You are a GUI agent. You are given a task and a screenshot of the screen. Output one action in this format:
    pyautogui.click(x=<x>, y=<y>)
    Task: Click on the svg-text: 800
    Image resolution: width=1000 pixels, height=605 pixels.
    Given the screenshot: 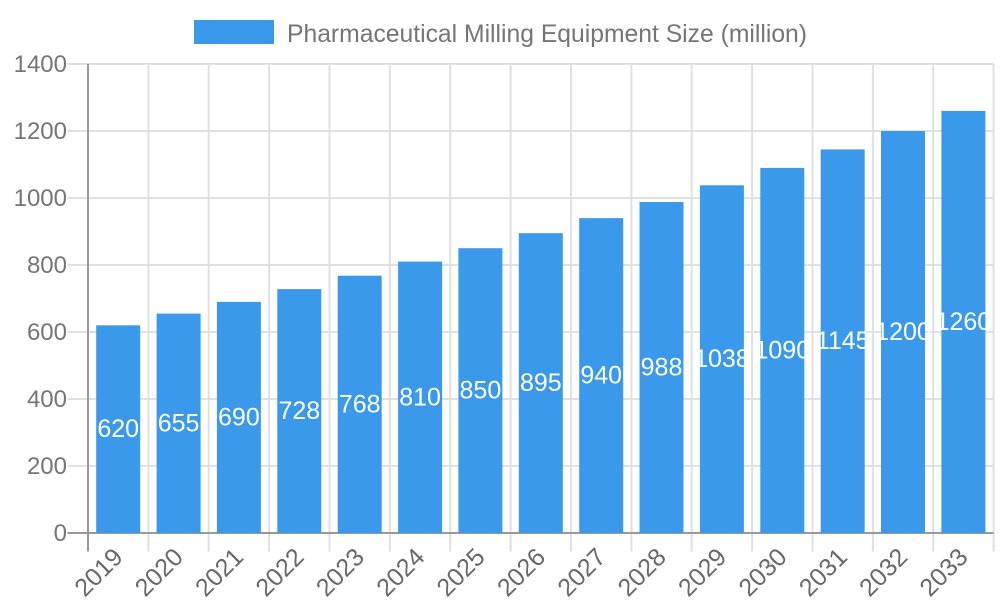 What is the action you would take?
    pyautogui.click(x=47, y=265)
    